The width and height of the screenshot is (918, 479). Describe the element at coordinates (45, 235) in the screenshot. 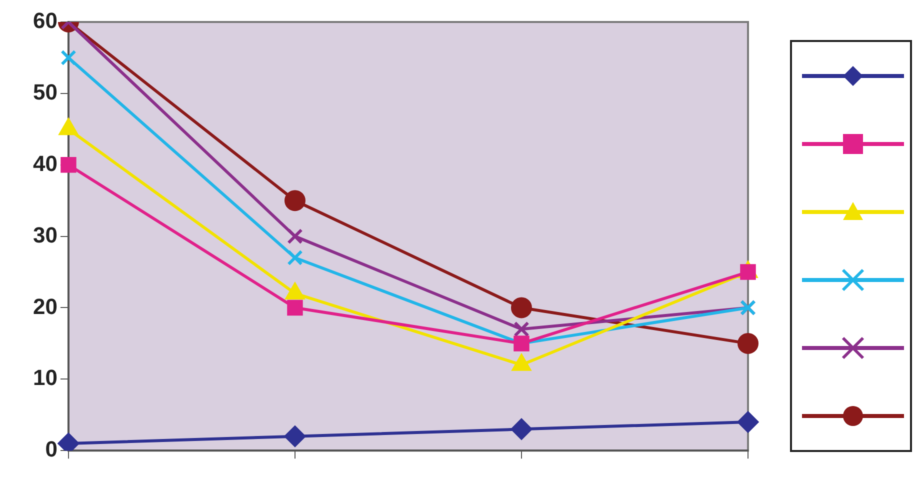

I see `y-tick-label: 30` at that location.